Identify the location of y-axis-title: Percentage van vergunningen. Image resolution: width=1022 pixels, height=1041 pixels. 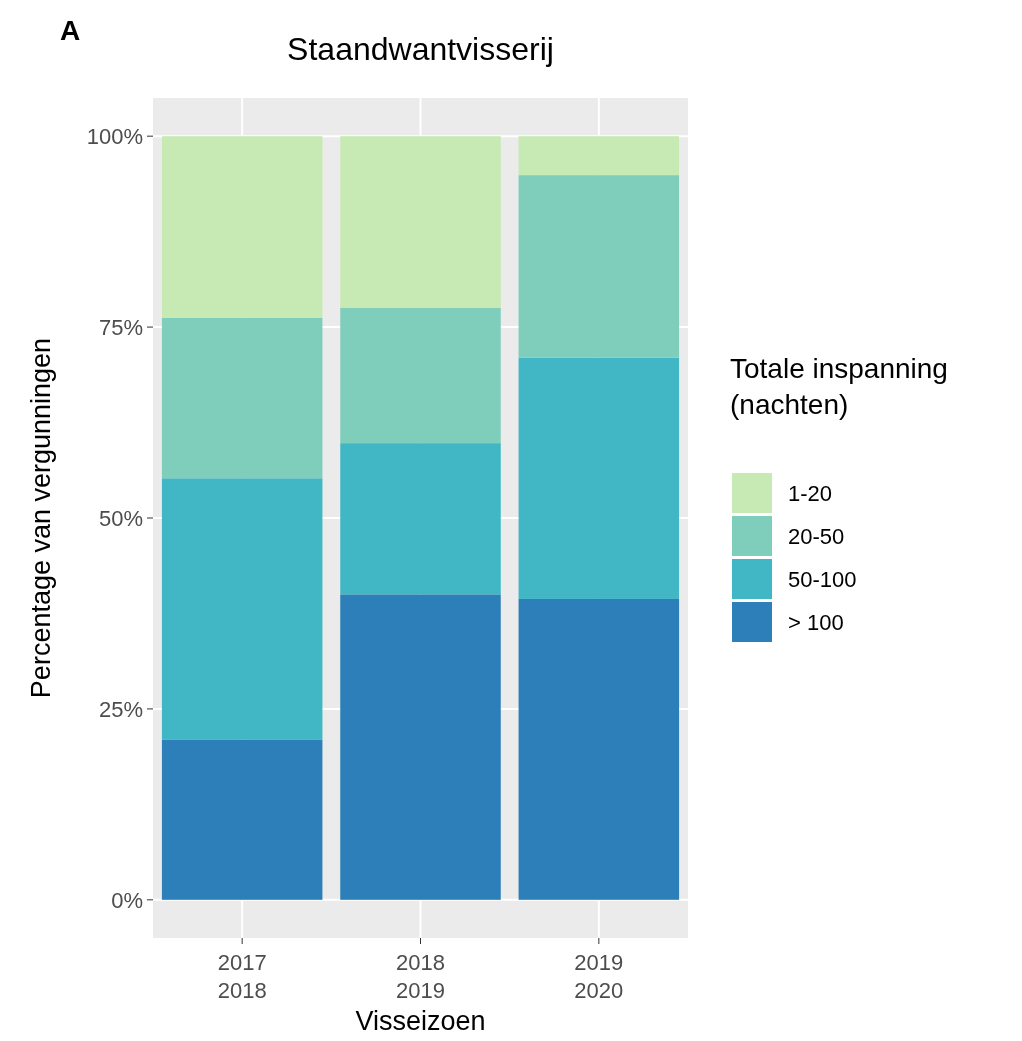
(41, 518).